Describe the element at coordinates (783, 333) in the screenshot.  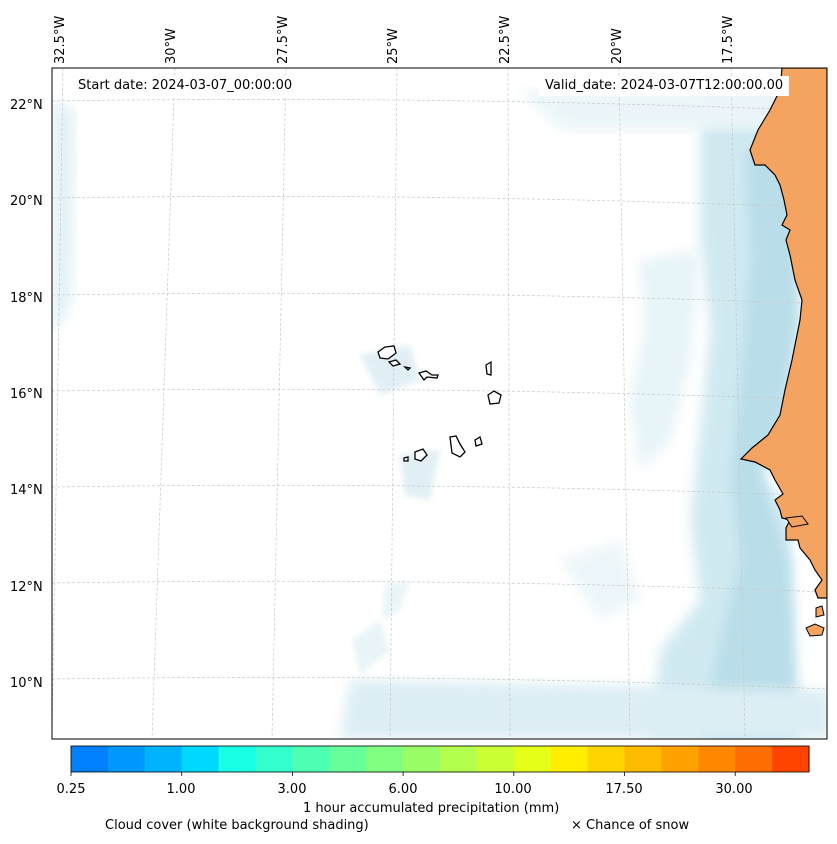
I see `west-africa-land` at that location.